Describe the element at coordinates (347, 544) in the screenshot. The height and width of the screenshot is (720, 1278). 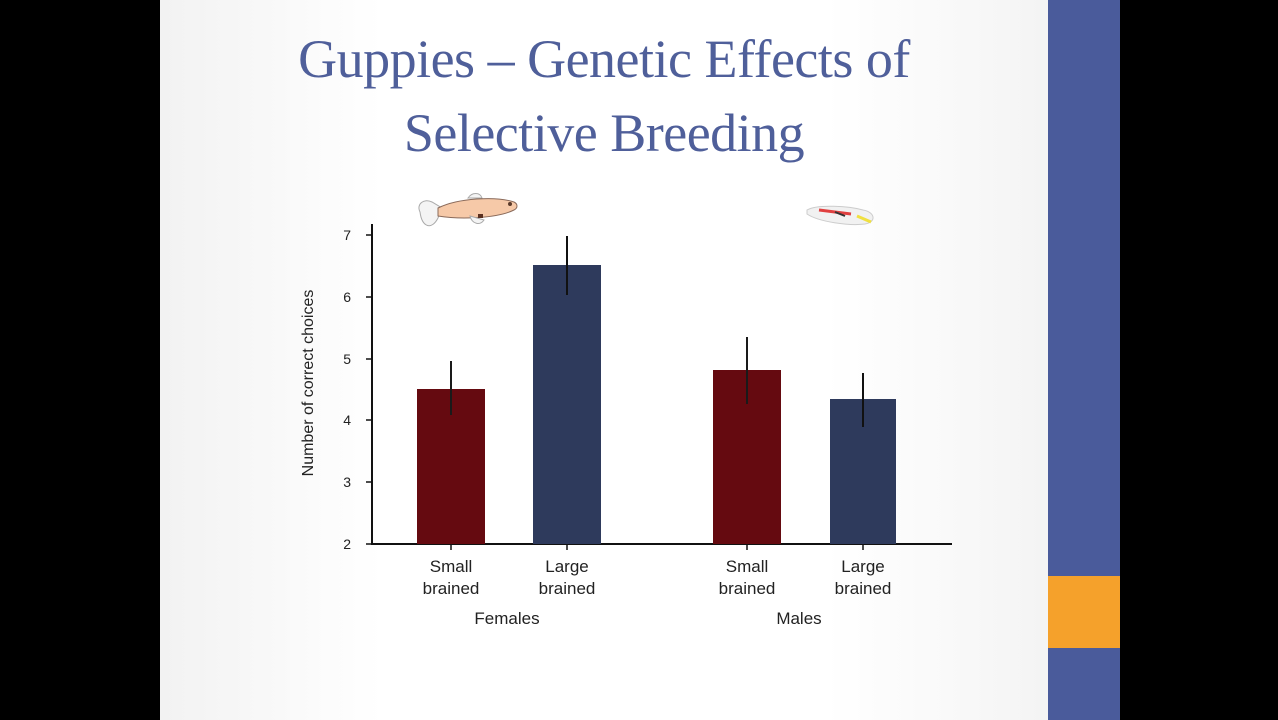
I see `svg-text: 2` at that location.